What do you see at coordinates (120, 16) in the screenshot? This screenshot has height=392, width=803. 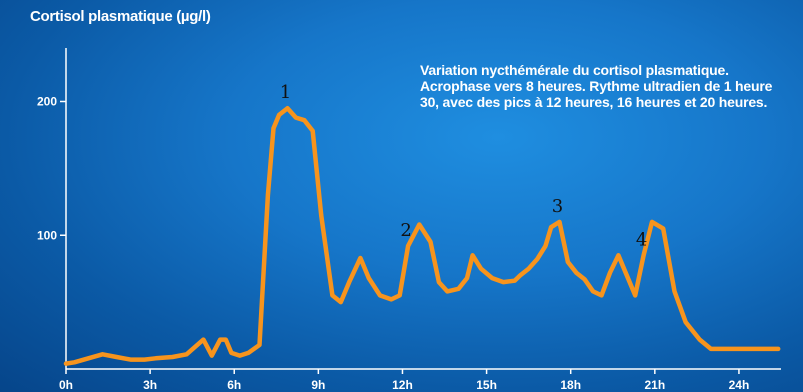 I see `chart-title: Cortisol plasmatique (µg/l)` at bounding box center [120, 16].